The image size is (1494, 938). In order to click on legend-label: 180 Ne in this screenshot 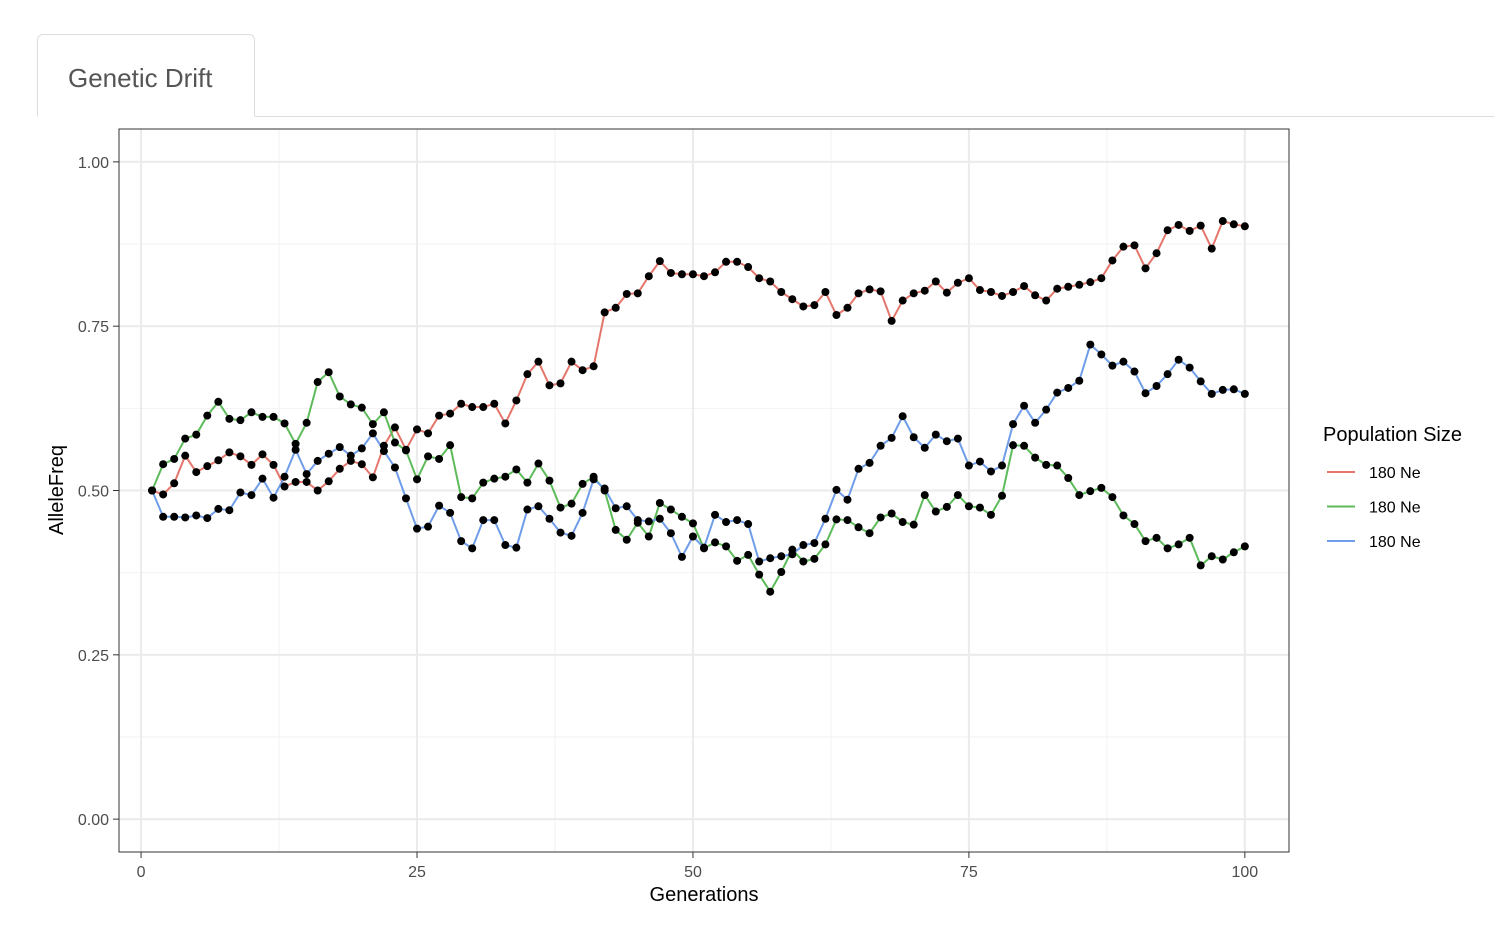, I will do `click(1395, 473)`.